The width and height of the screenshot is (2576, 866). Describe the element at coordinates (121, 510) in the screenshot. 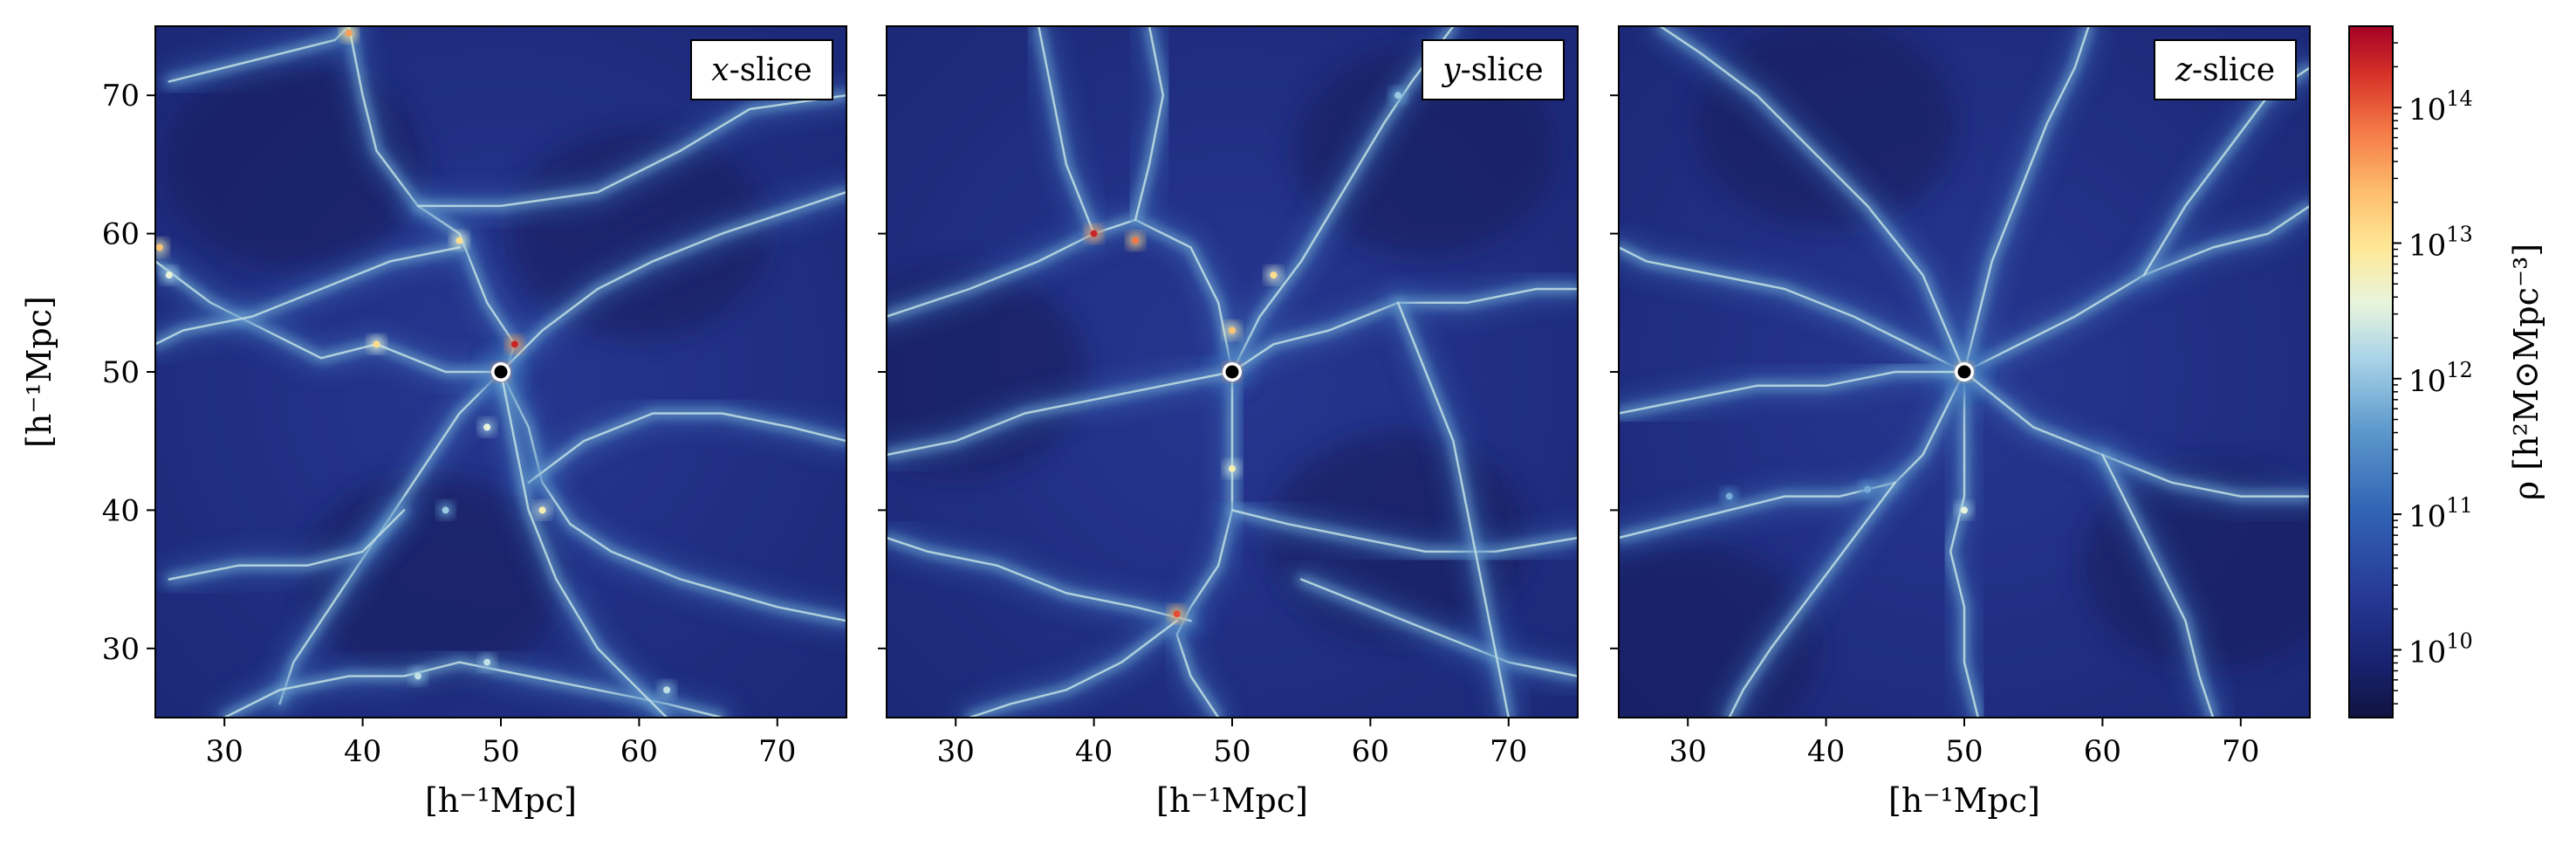

I see `y-tick-label: 40` at that location.